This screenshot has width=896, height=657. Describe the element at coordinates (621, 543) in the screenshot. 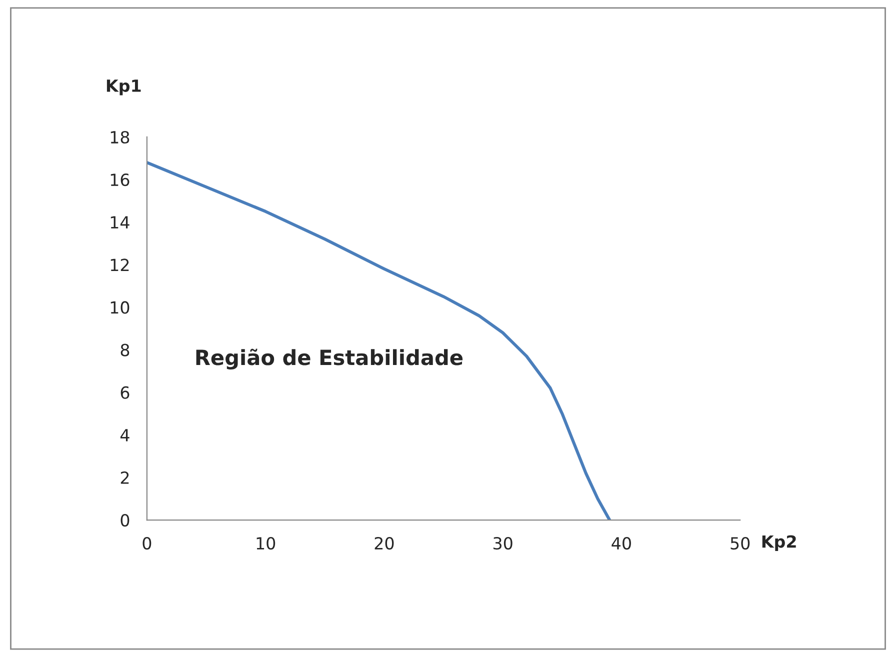

I see `x-tick-label: 40` at that location.